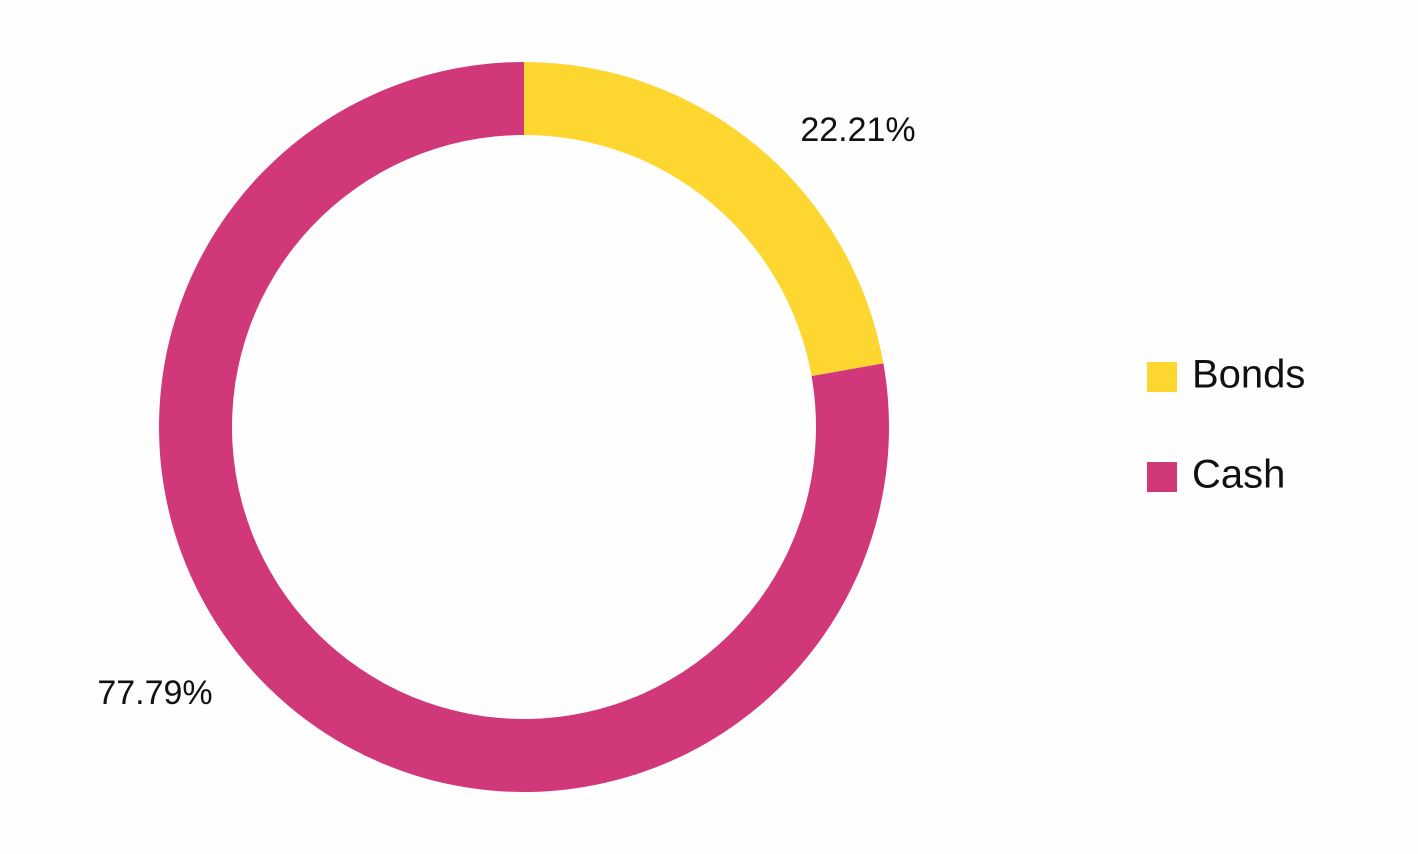  I want to click on data-label: 77.79%, so click(154, 693).